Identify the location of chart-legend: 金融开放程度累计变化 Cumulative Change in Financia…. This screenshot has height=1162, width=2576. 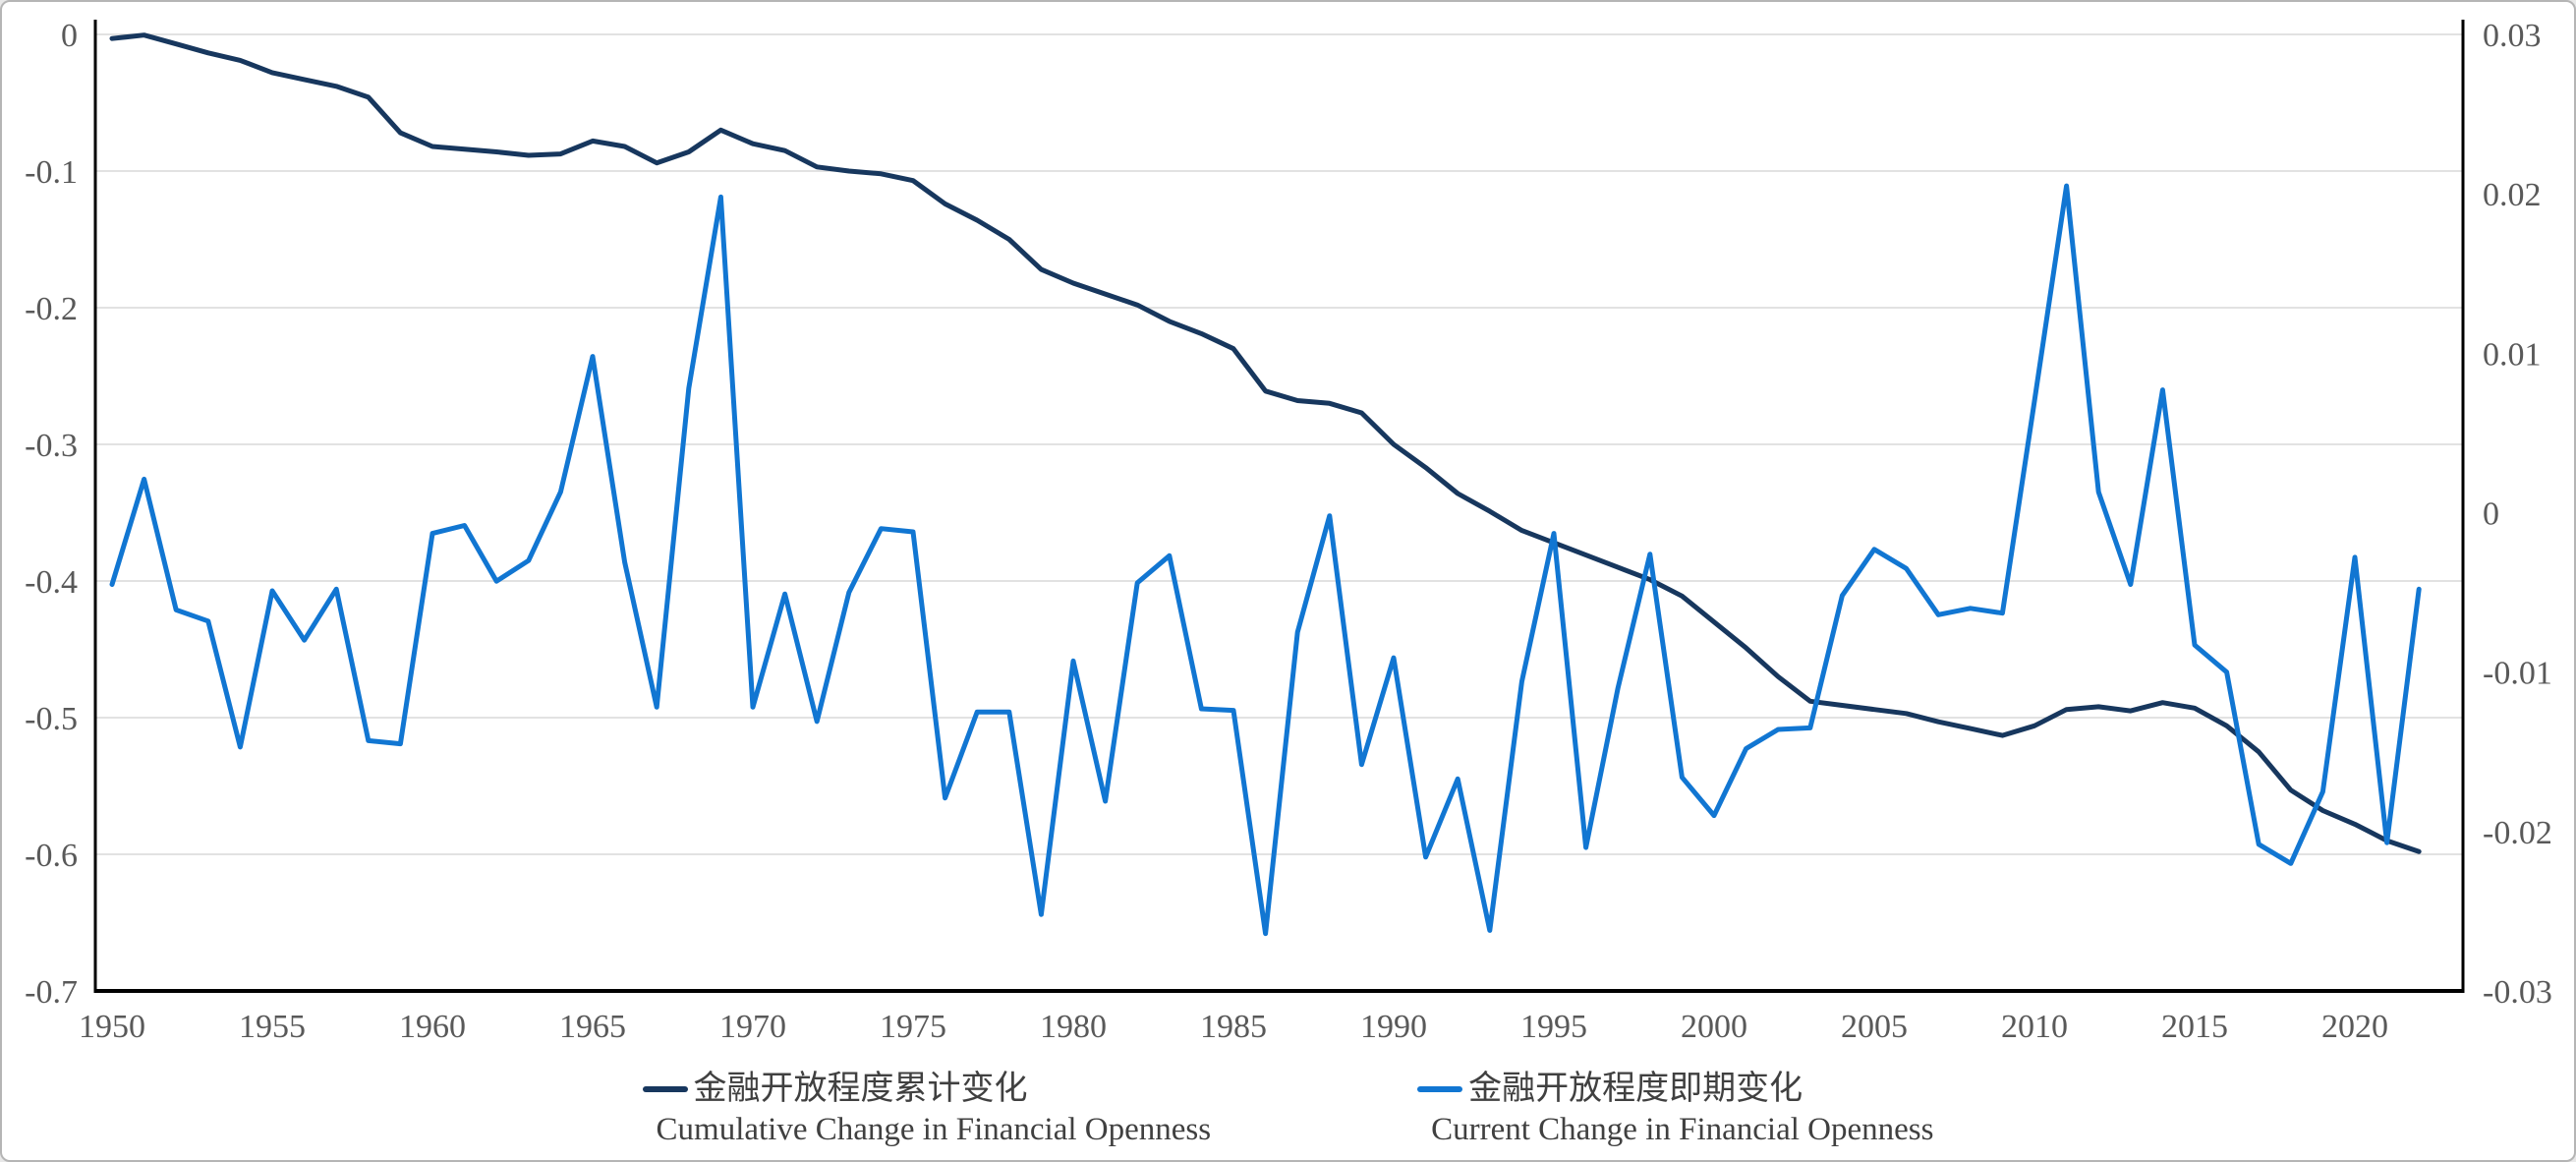
(1288, 1110).